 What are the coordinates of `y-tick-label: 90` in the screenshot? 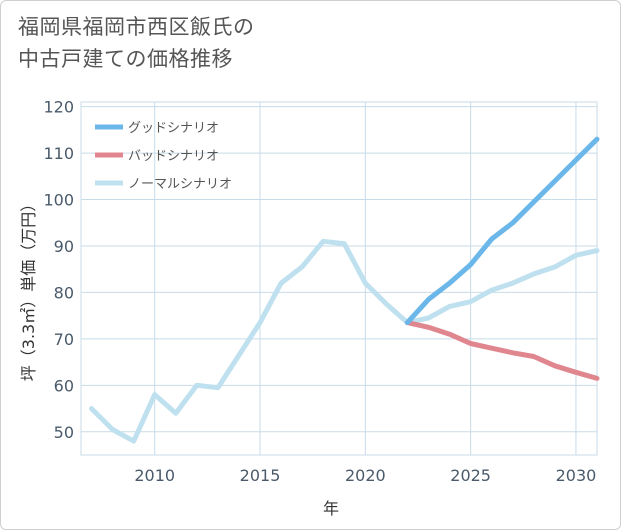 It's located at (64, 246).